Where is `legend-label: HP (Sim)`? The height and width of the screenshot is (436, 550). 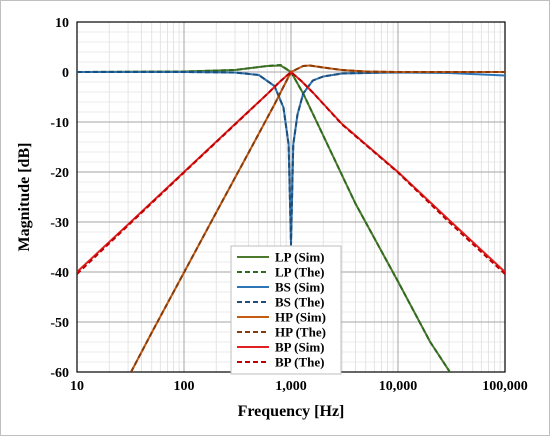 legend-label: HP (Sim) is located at coordinates (300, 317).